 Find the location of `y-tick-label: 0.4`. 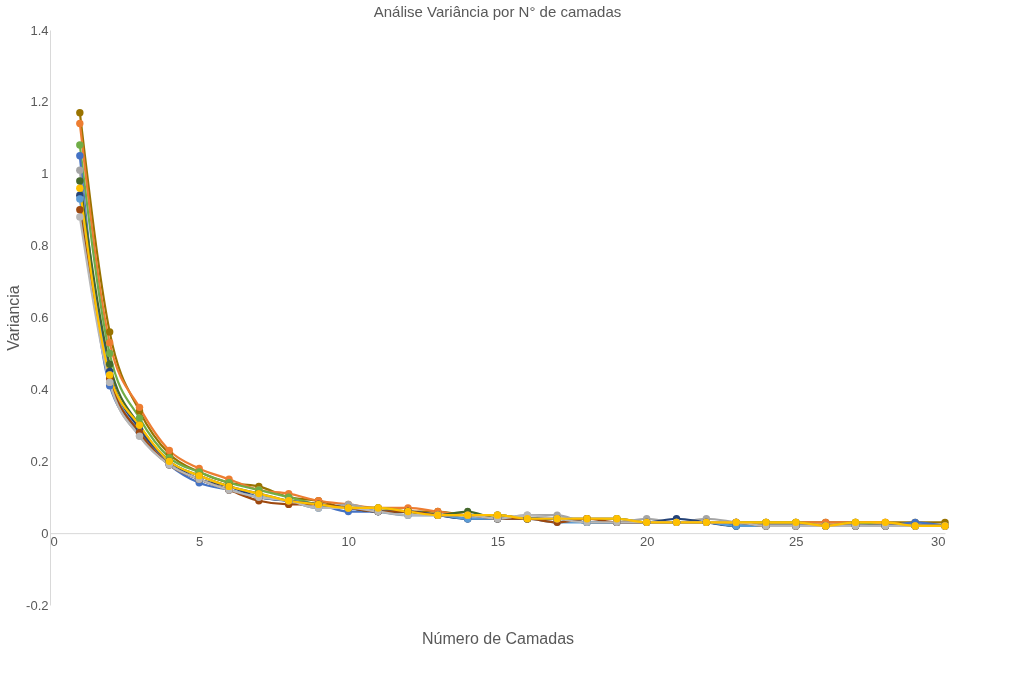

y-tick-label: 0.4 is located at coordinates (39, 389).